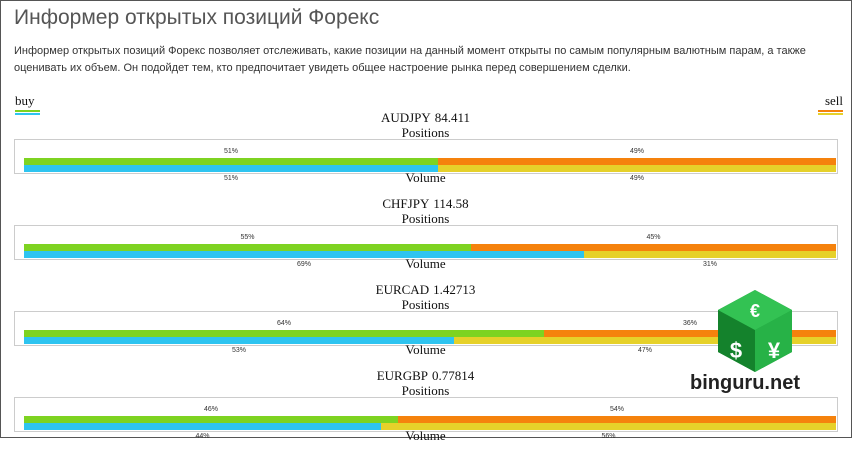 The height and width of the screenshot is (456, 852). I want to click on brand-watermark: binguru.net, so click(745, 383).